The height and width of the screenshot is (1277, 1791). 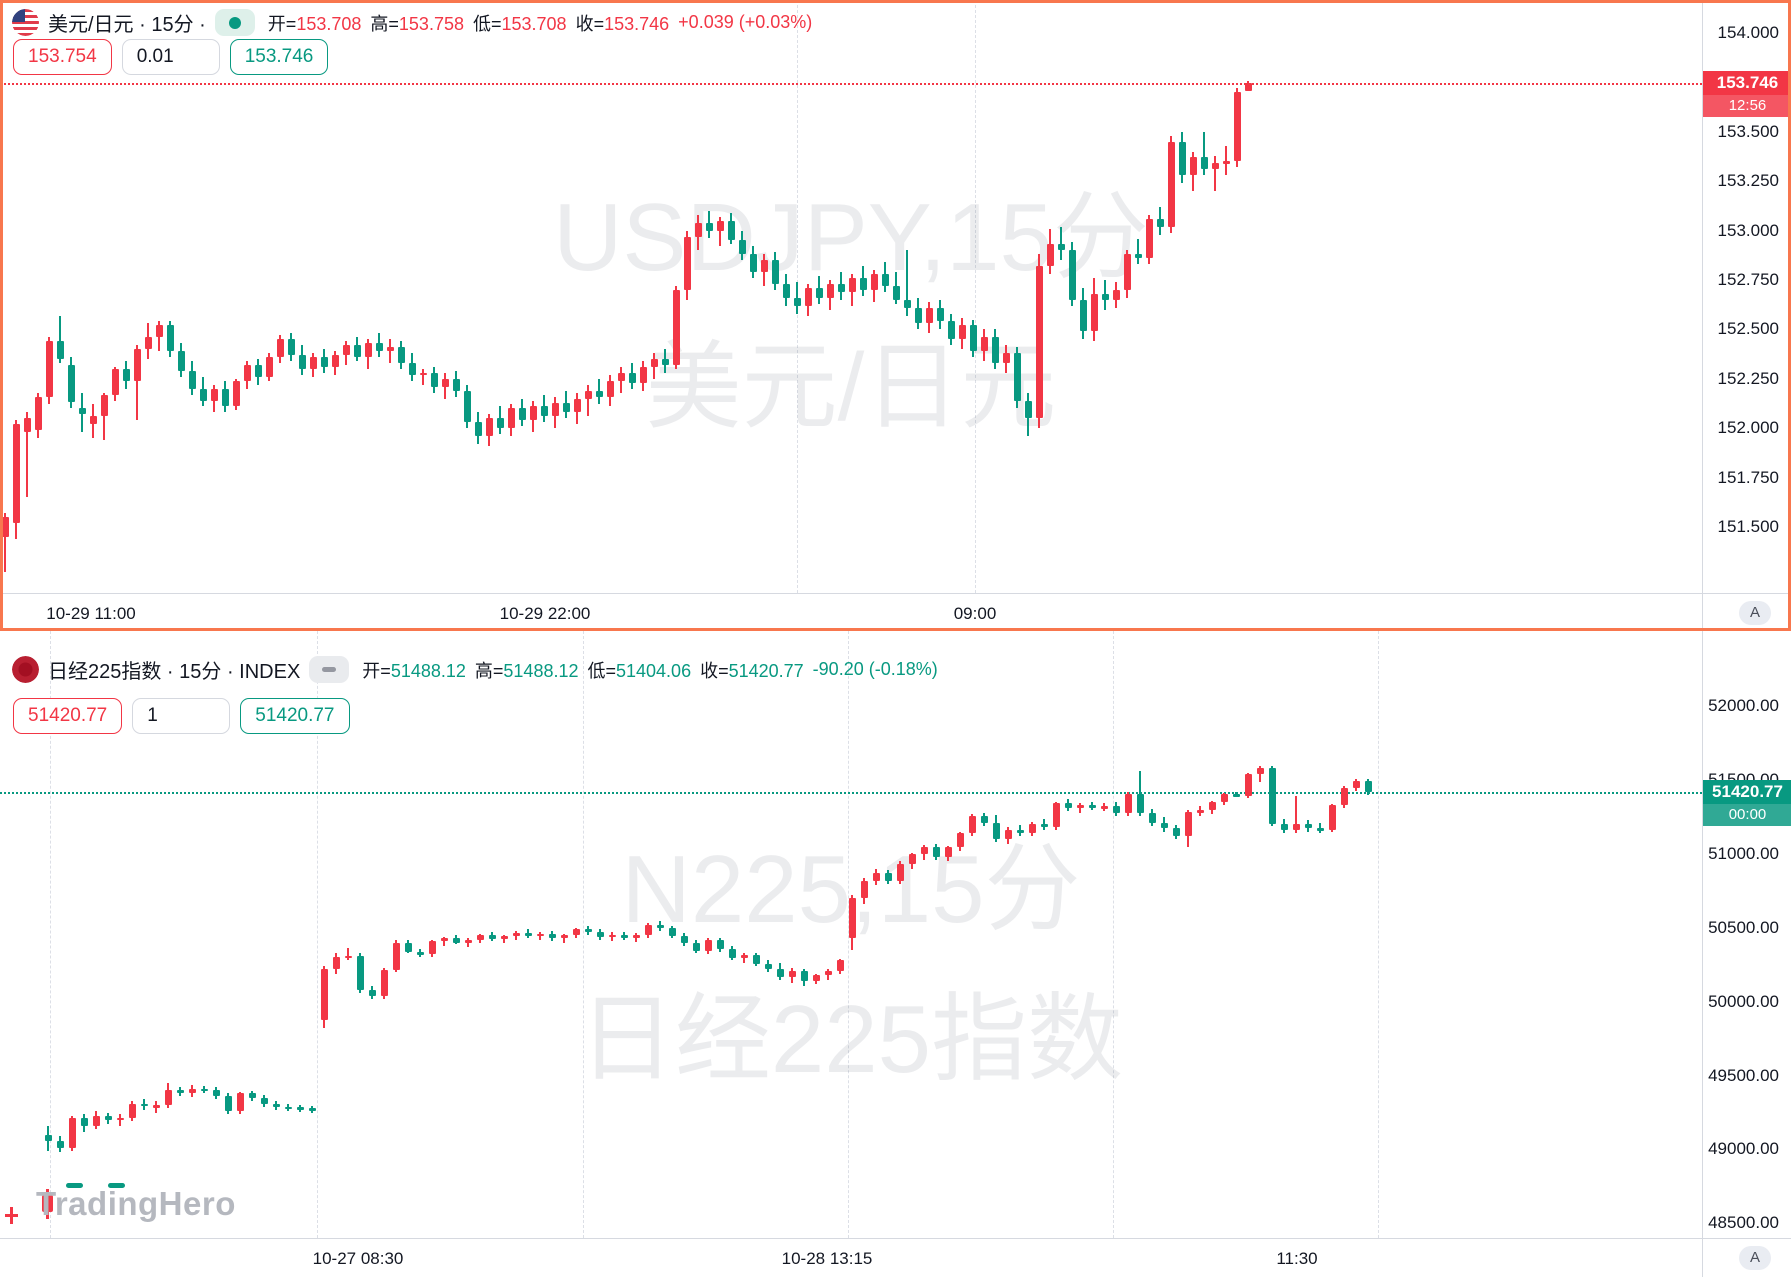 I want to click on price-axis-label: 50000.00, so click(x=1743, y=1001).